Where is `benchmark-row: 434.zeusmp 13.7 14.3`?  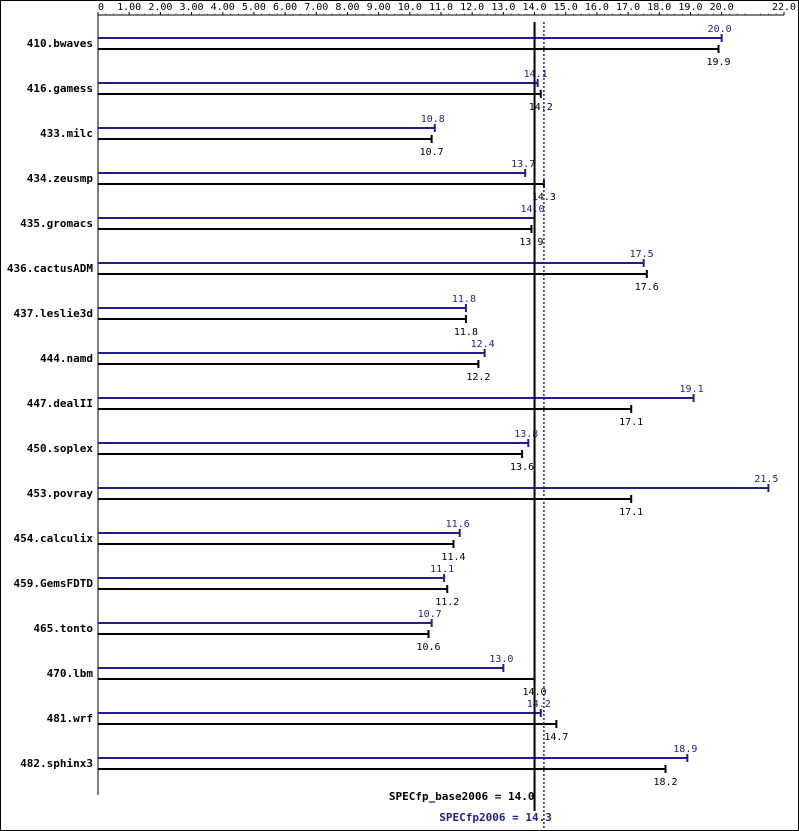 benchmark-row: 434.zeusmp 13.7 14.3 is located at coordinates (291, 181).